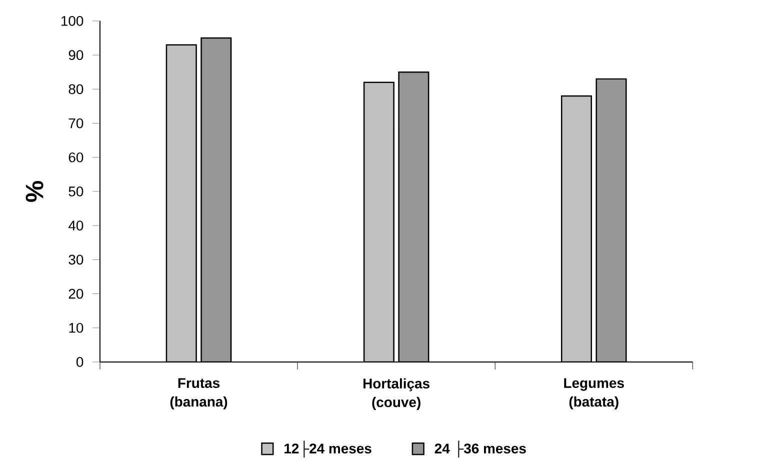 This screenshot has width=777, height=476. What do you see at coordinates (76, 327) in the screenshot?
I see `y-tick-label: 10` at bounding box center [76, 327].